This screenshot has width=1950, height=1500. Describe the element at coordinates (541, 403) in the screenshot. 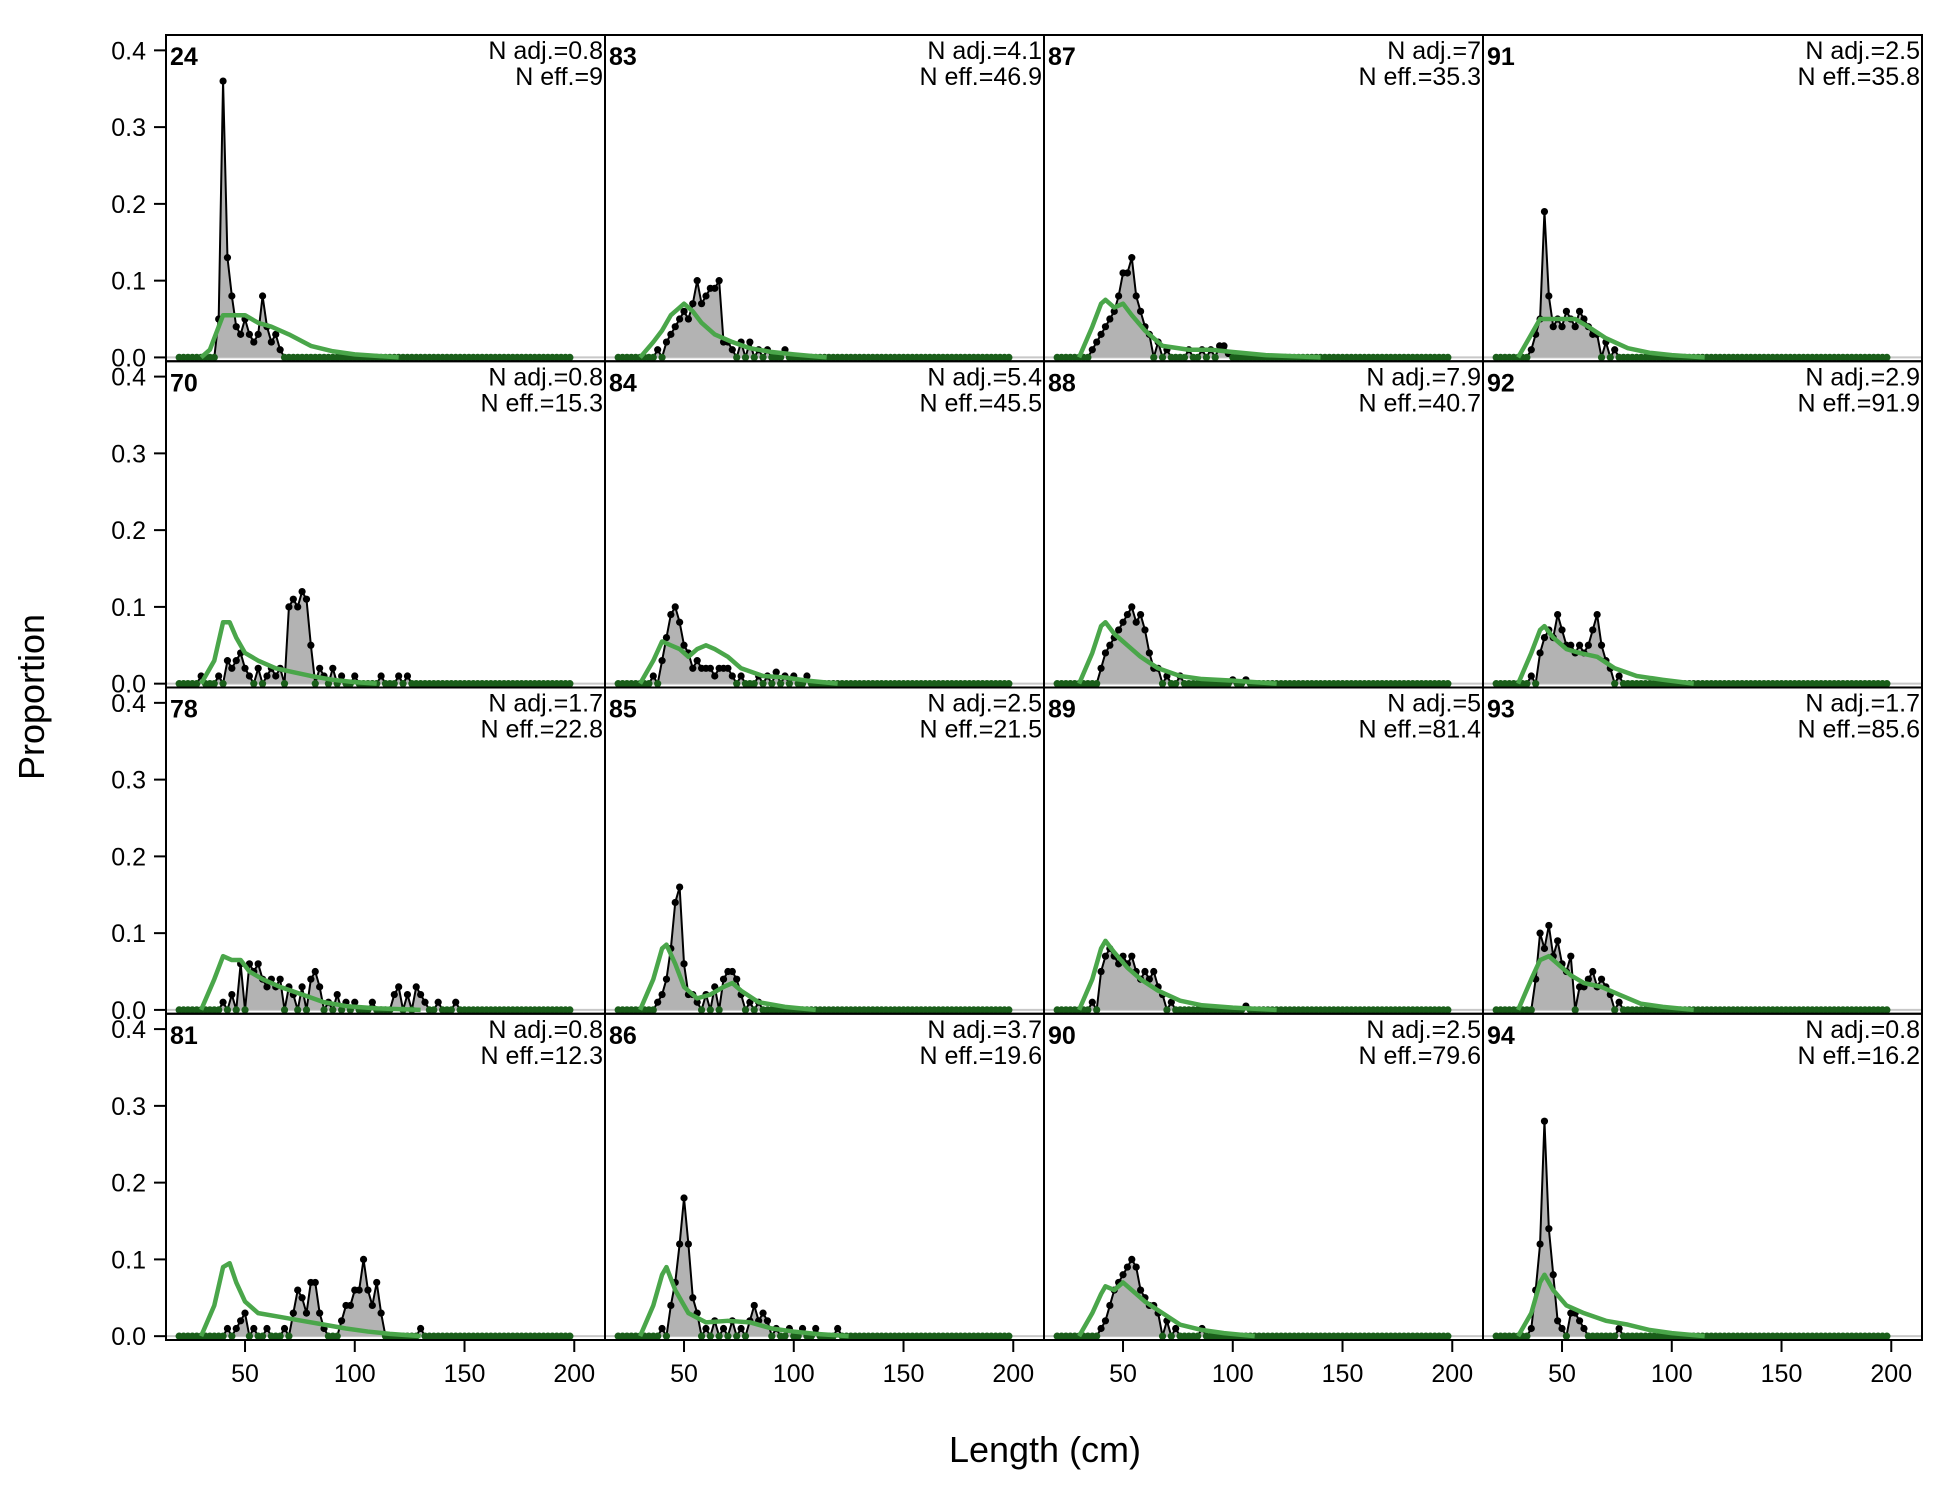

I see `n-eff-label: N eff.=15.3` at that location.